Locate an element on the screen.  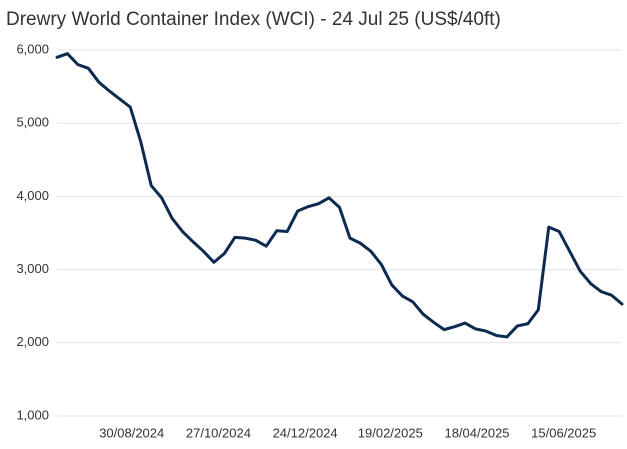
y-tick-label: 5,000 is located at coordinates (32, 122).